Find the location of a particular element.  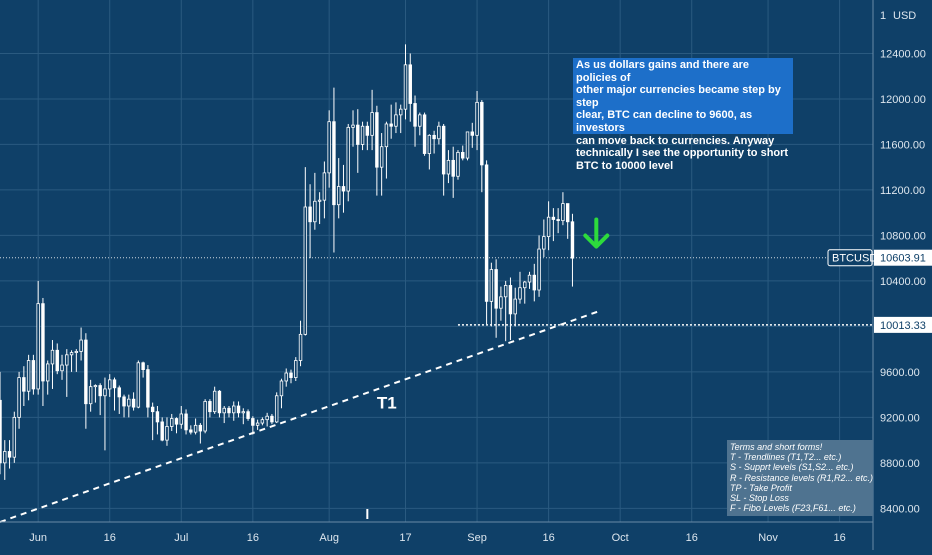

legend-item: F - Fibo Levels (F23,F61... etc.) is located at coordinates (793, 508).